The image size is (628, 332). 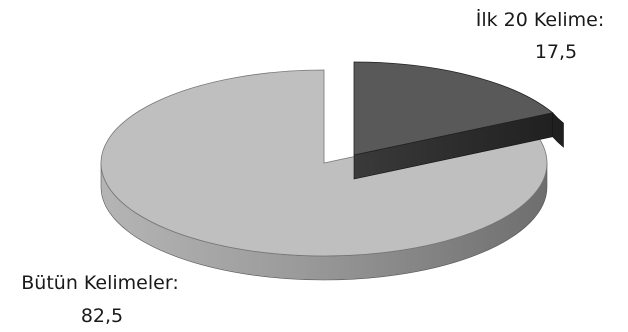 I want to click on slice-value-ilk-20-kelime: 17,5, so click(x=556, y=52).